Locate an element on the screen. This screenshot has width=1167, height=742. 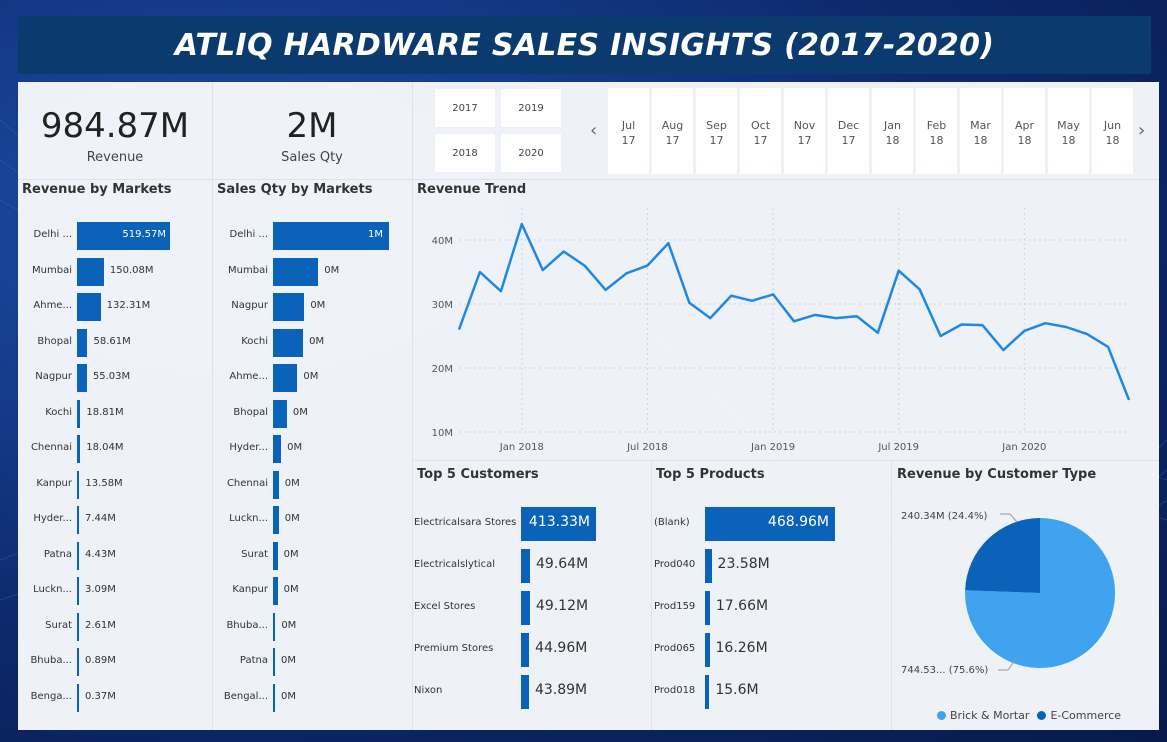
month-tile: Nov 17 is located at coordinates (804, 131).